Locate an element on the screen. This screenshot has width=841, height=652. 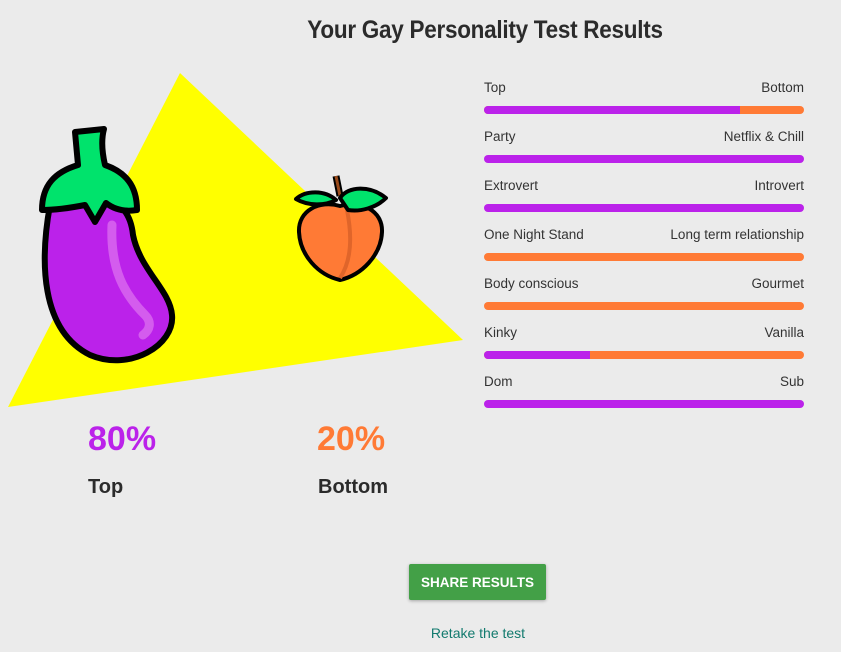
trait-row: Kinky Vanilla is located at coordinates (644, 342).